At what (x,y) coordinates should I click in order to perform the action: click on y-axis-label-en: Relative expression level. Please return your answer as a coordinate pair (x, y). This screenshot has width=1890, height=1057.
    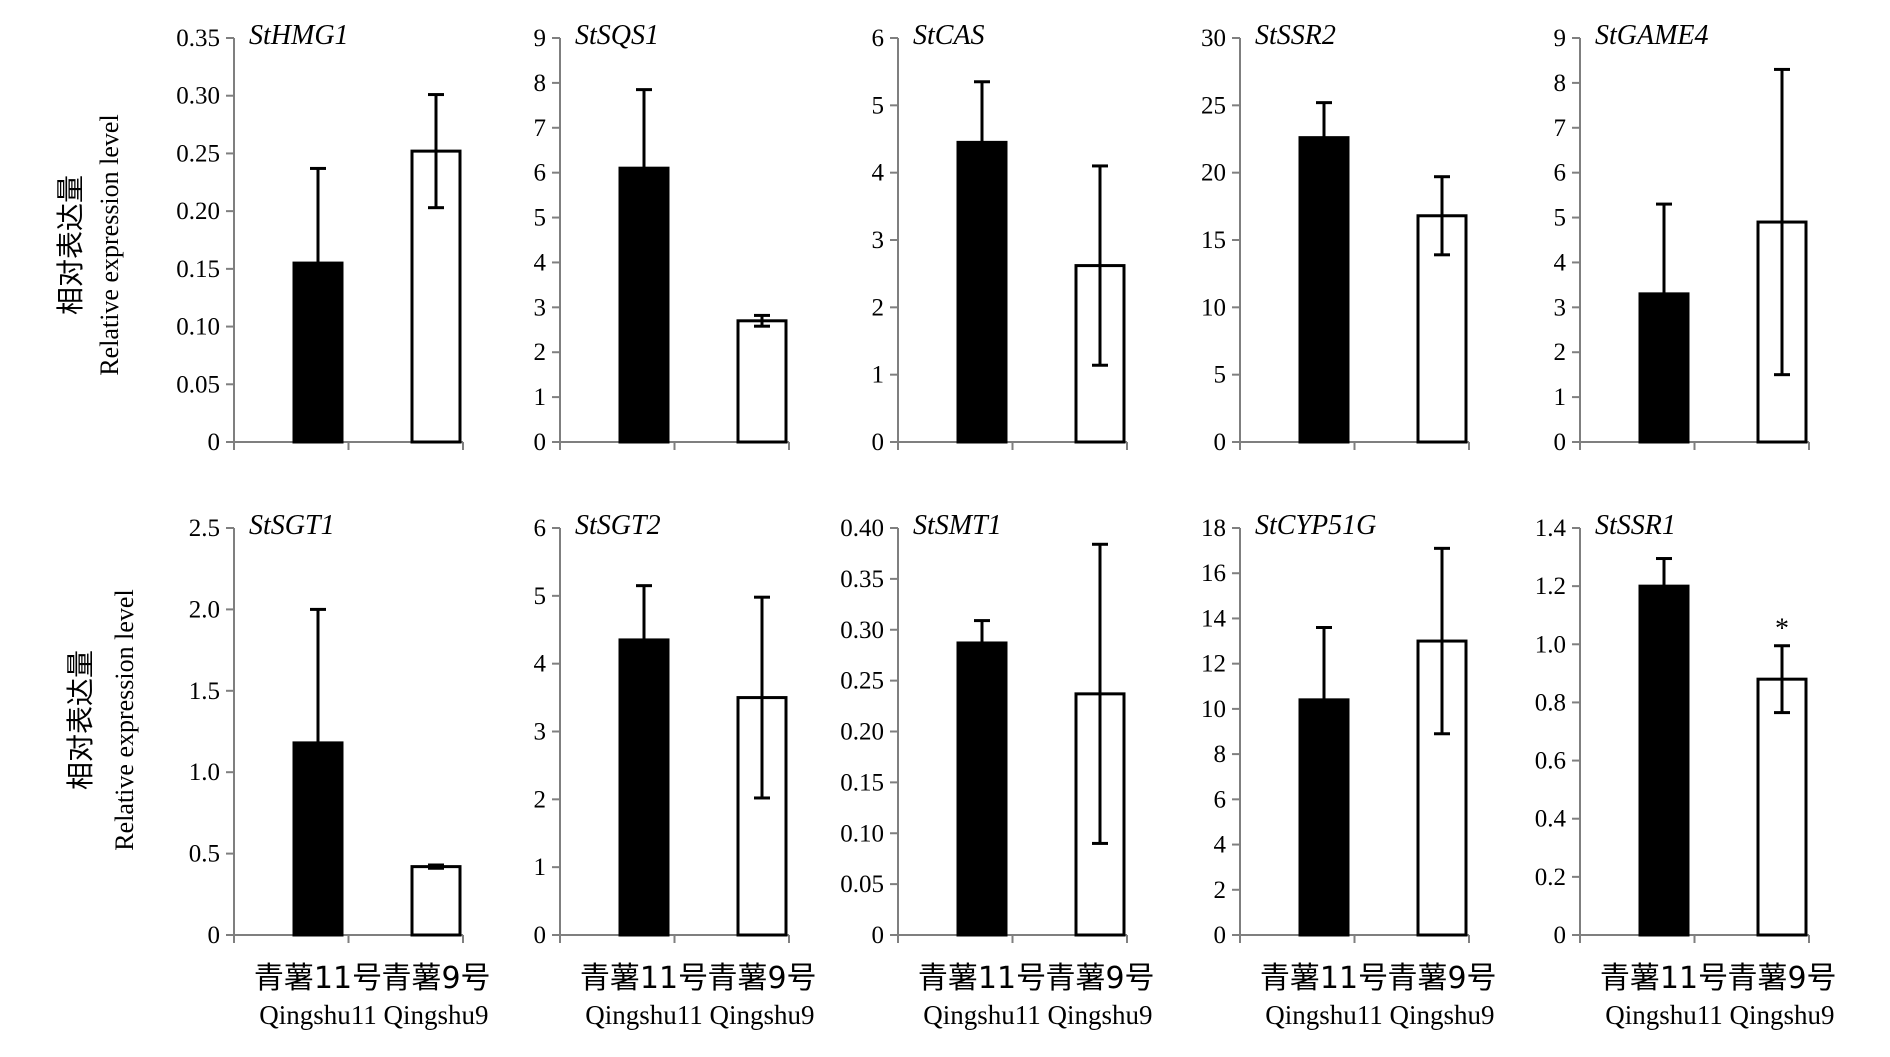
    Looking at the image, I should click on (124, 719).